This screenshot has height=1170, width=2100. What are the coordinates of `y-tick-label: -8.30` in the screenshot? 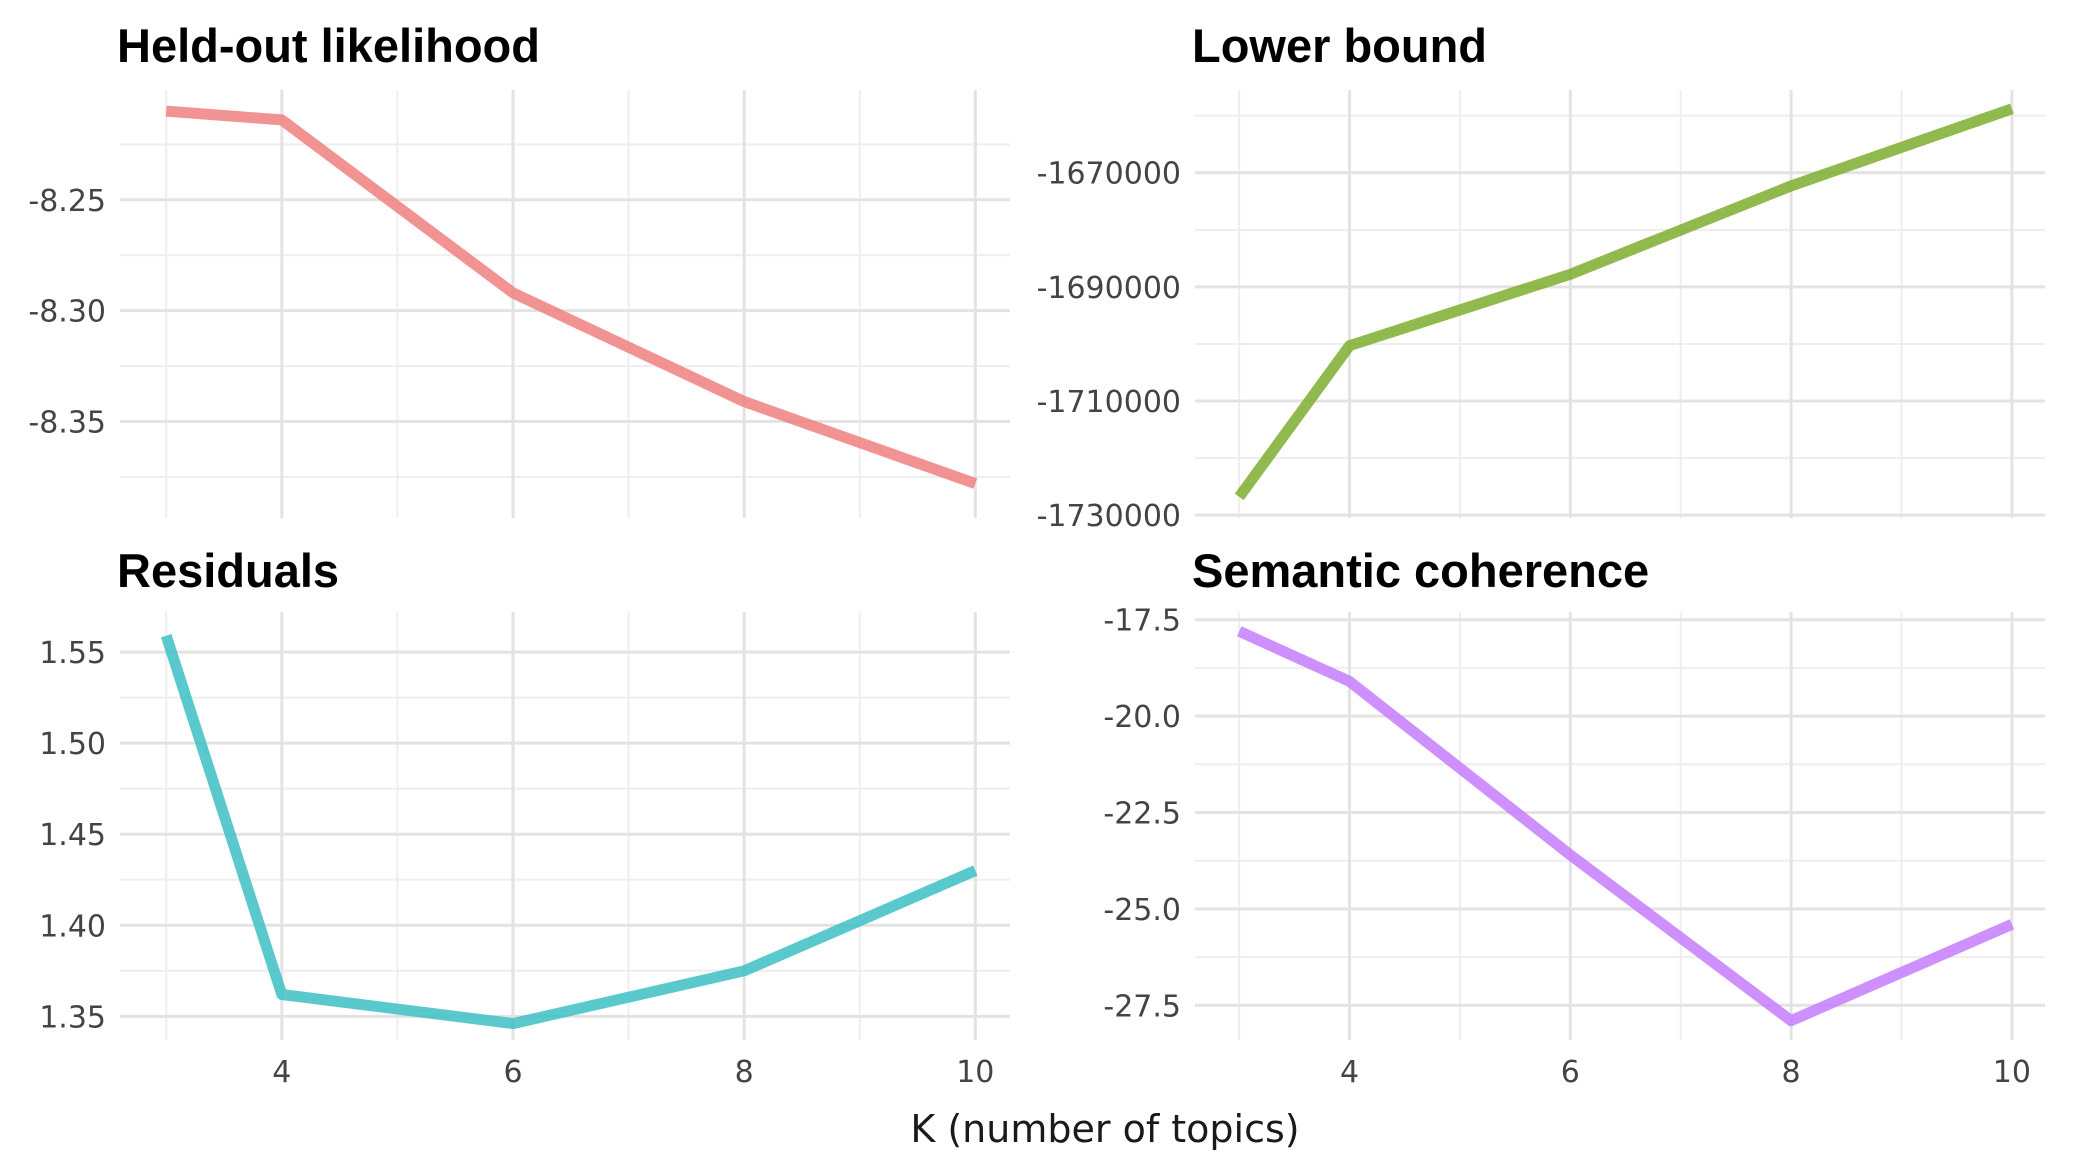 It's located at (67, 312).